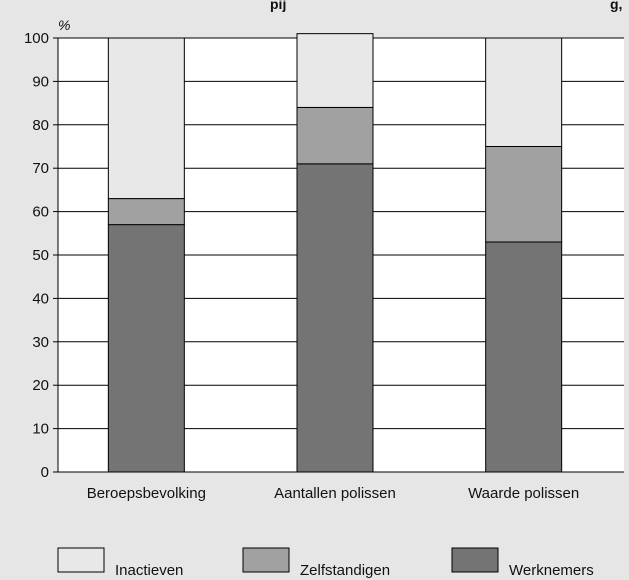 The height and width of the screenshot is (580, 629). Describe the element at coordinates (616, 6) in the screenshot. I see `chart-title-fragment-right: g,` at that location.